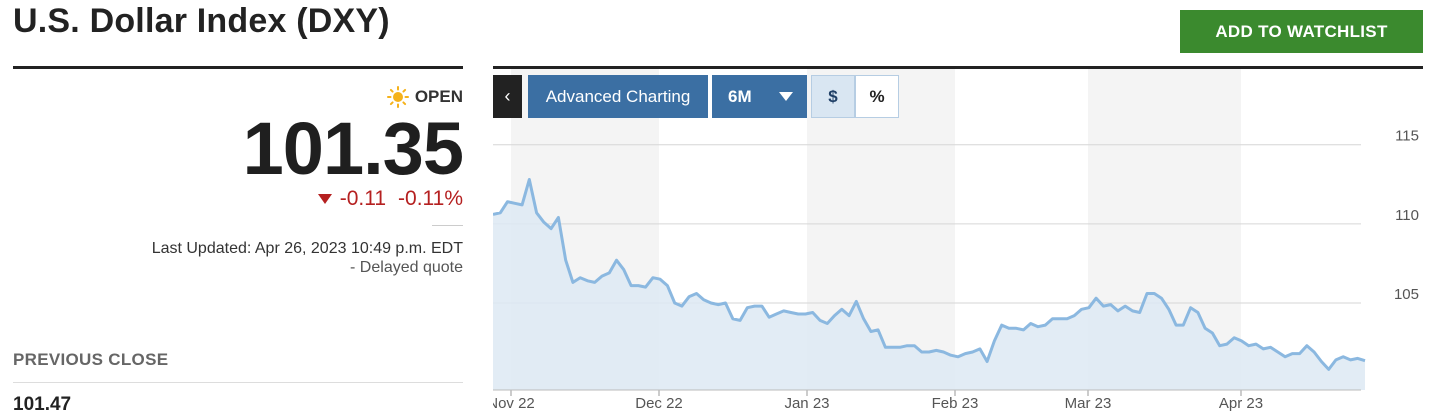 The width and height of the screenshot is (1429, 420). What do you see at coordinates (1241, 403) in the screenshot?
I see `x-tick-label: Apr 23` at bounding box center [1241, 403].